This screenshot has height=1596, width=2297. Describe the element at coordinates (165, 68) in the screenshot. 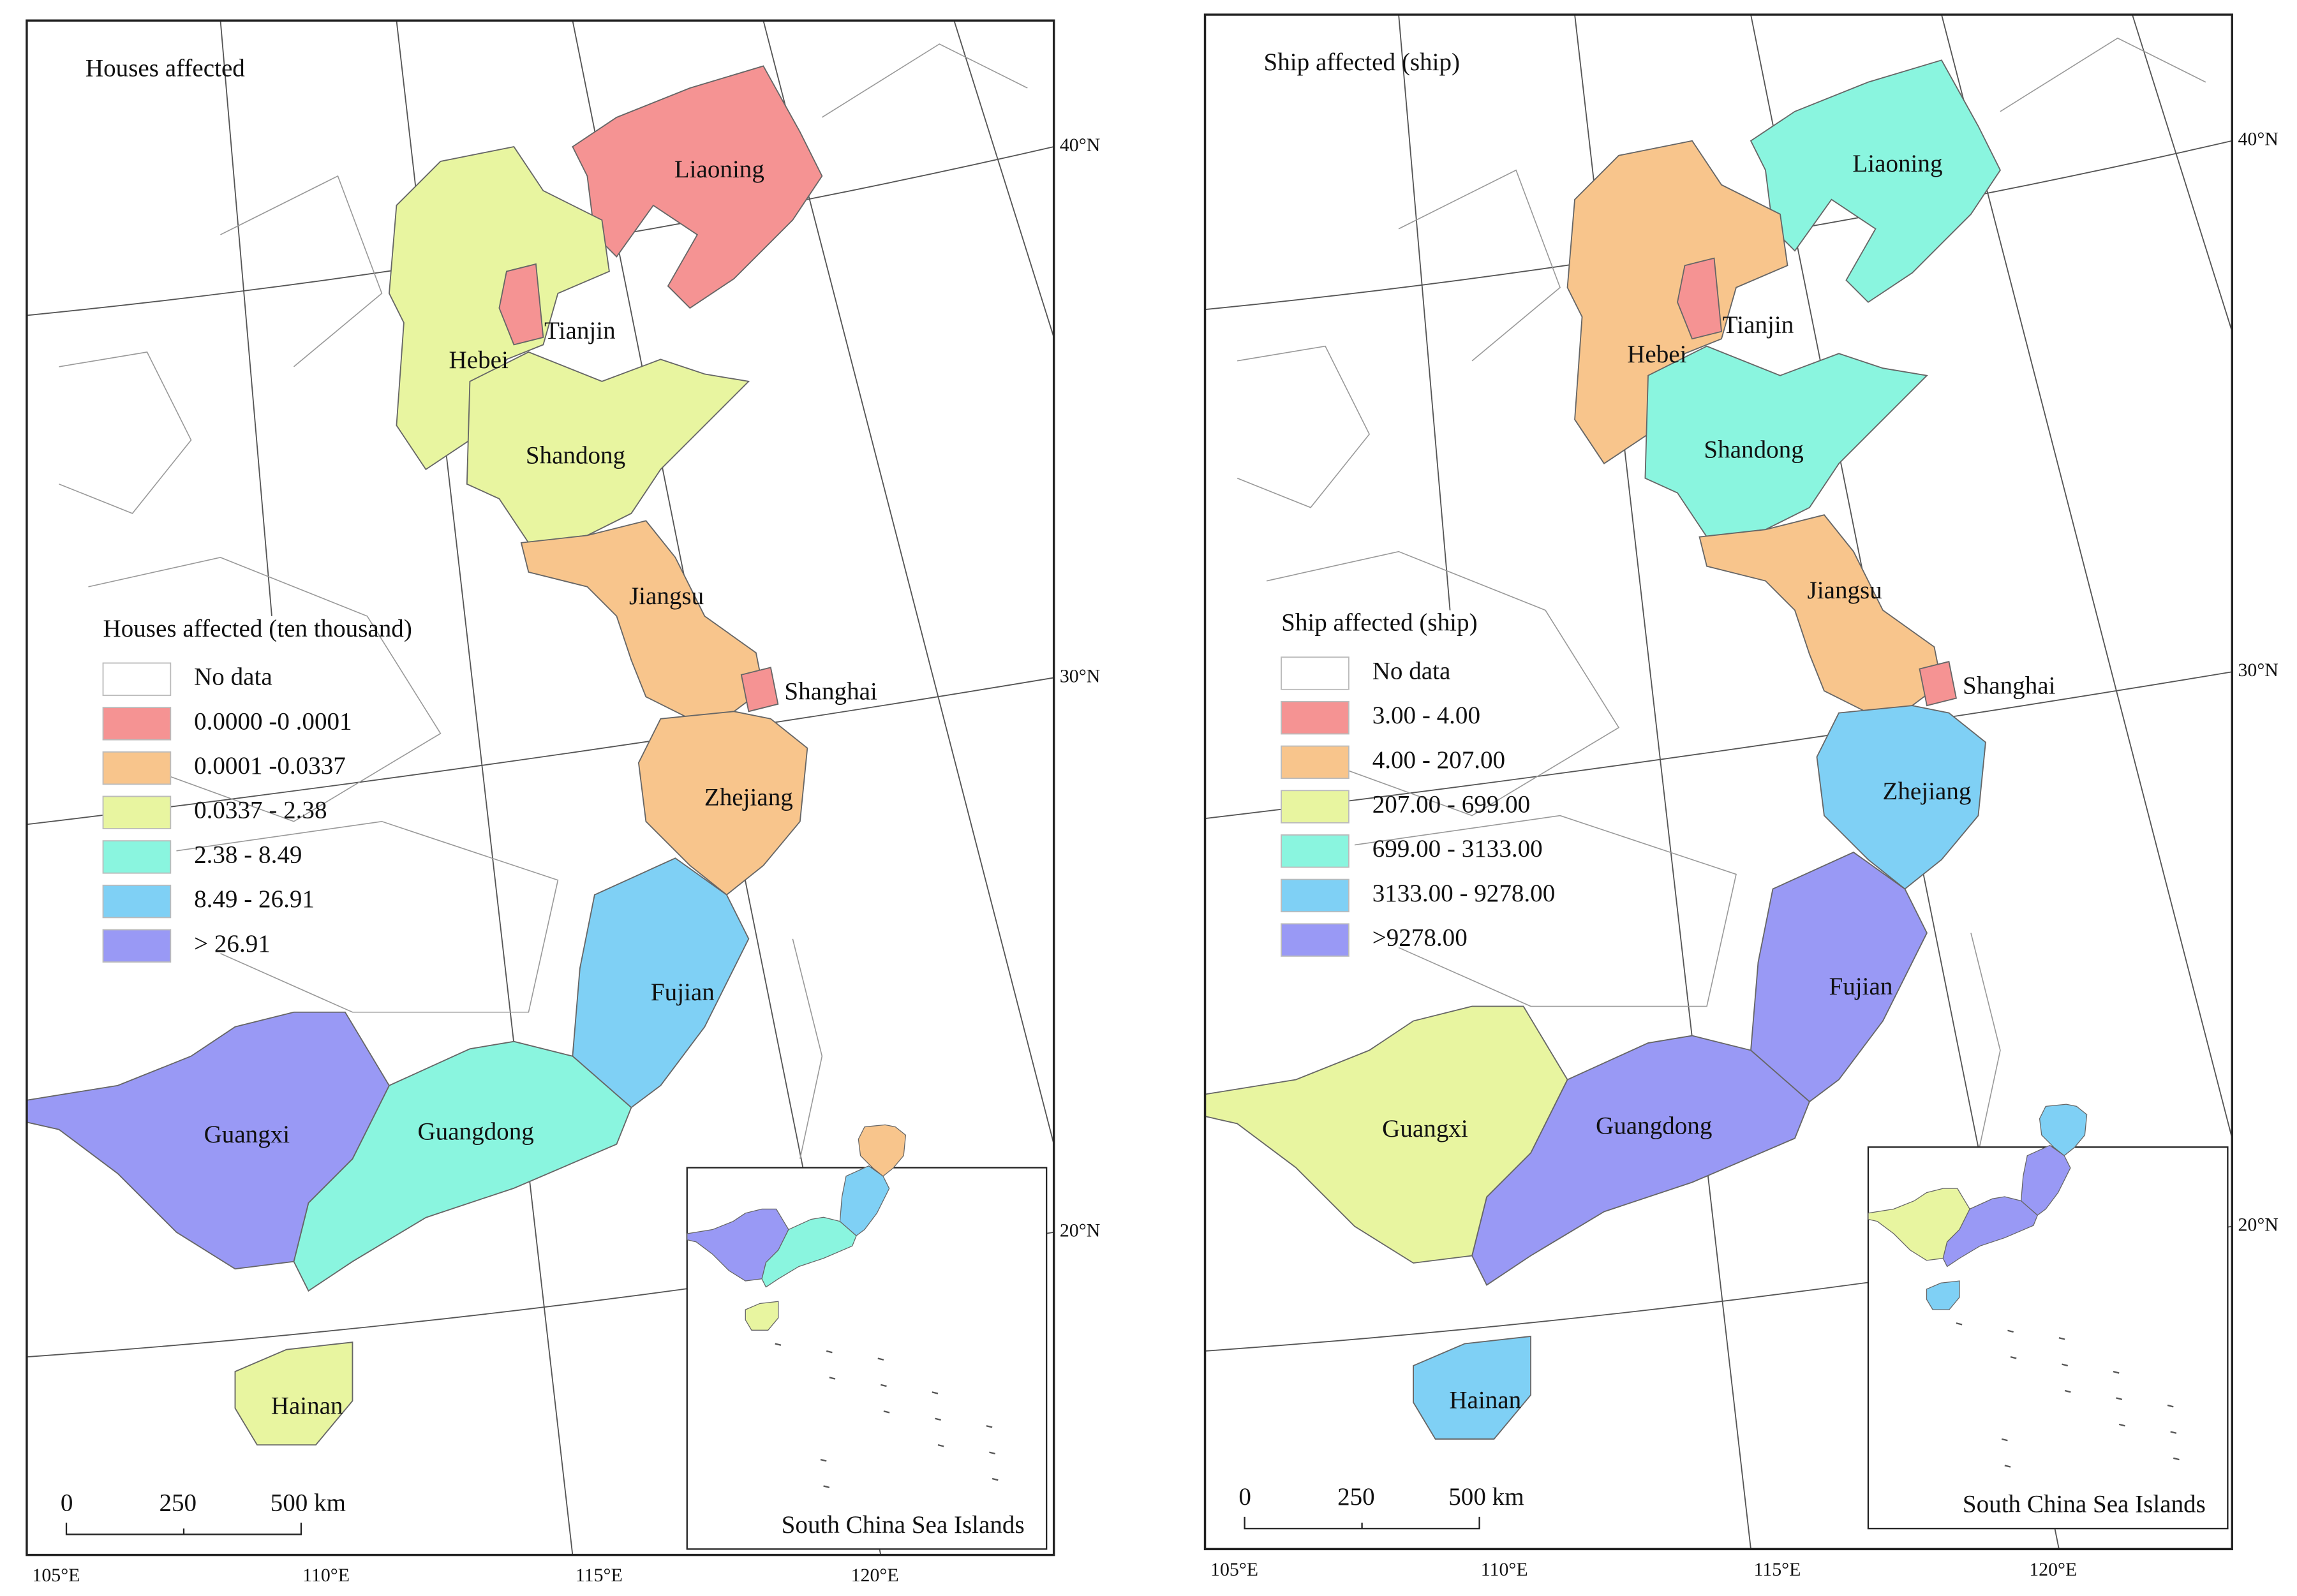

I see `map-title: Houses affected` at that location.